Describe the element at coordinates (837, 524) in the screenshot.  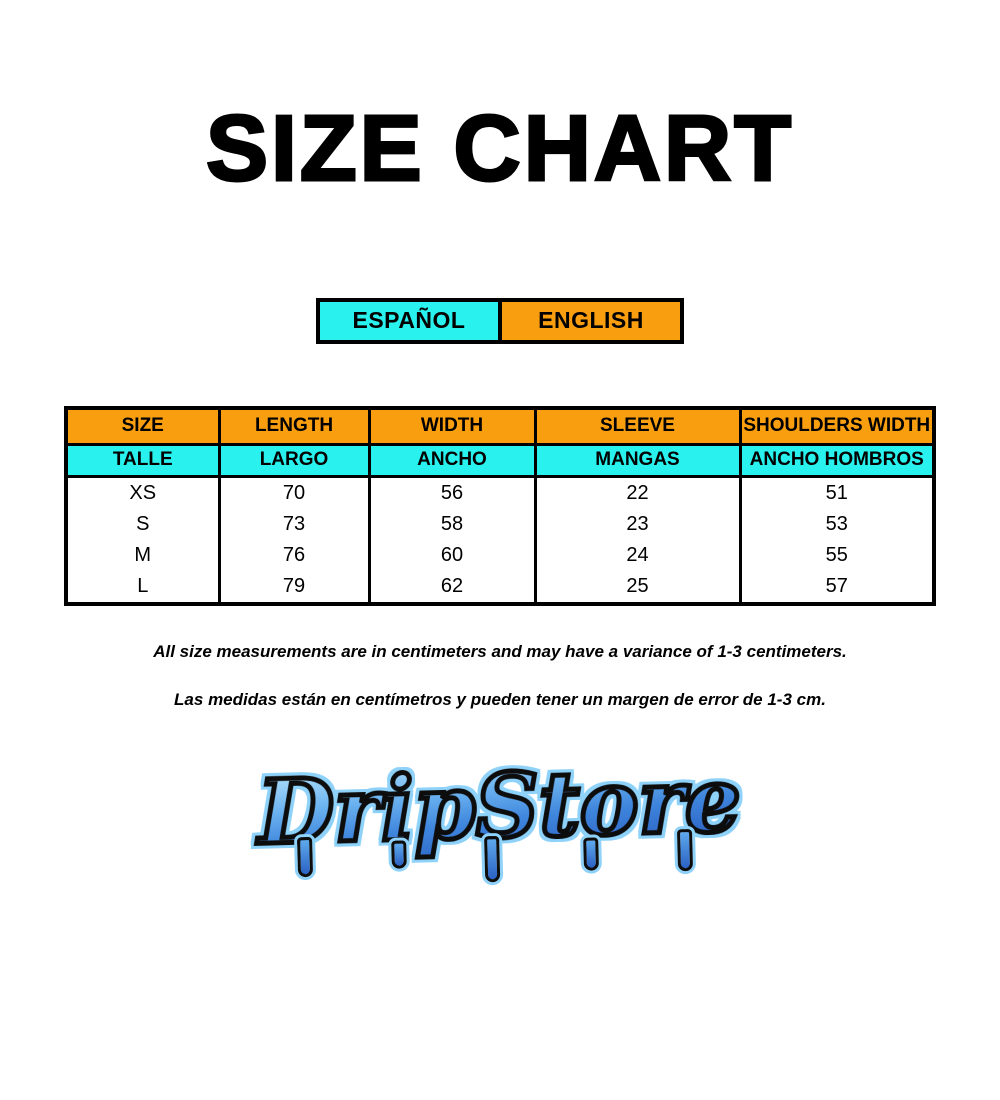
I see `cell-shoulders: 53` at that location.